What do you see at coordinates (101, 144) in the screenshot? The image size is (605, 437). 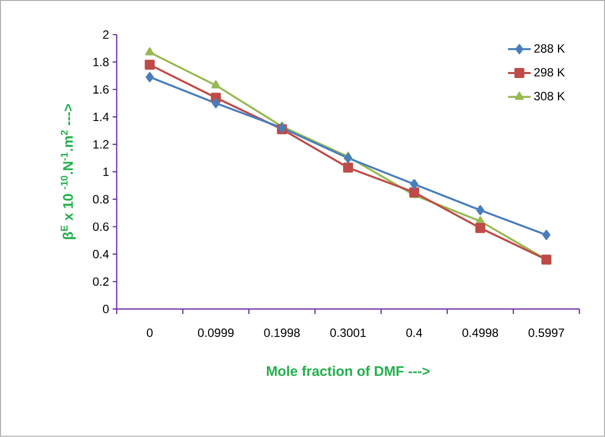 I see `y-tick-label: 1.2` at bounding box center [101, 144].